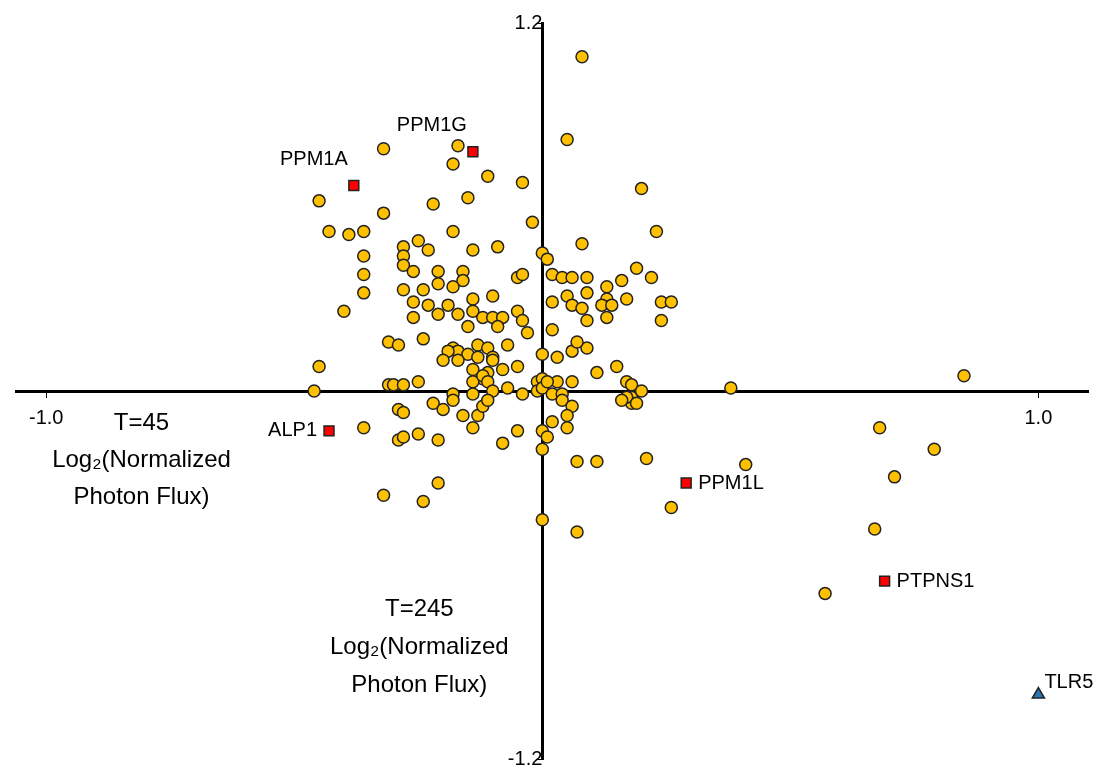 Image resolution: width=1110 pixels, height=782 pixels. What do you see at coordinates (431, 124) in the screenshot?
I see `annotation: PPM1G` at bounding box center [431, 124].